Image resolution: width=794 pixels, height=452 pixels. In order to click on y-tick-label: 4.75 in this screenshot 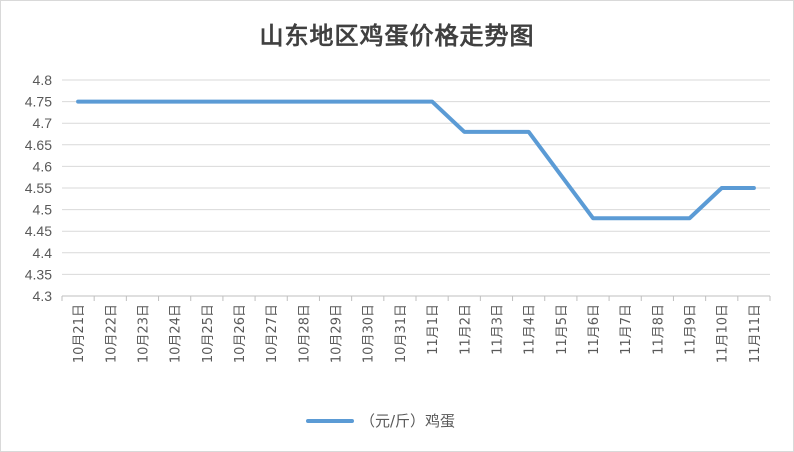, I will do `click(38, 102)`.